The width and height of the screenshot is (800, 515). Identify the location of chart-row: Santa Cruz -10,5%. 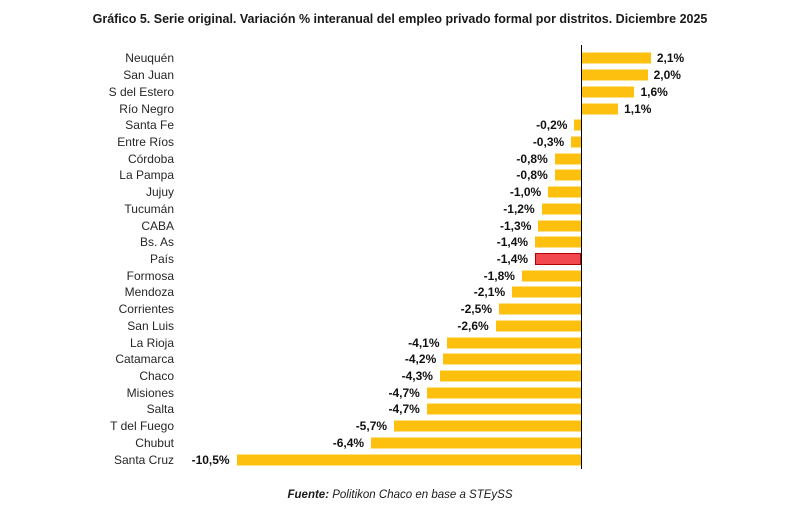
(400, 459).